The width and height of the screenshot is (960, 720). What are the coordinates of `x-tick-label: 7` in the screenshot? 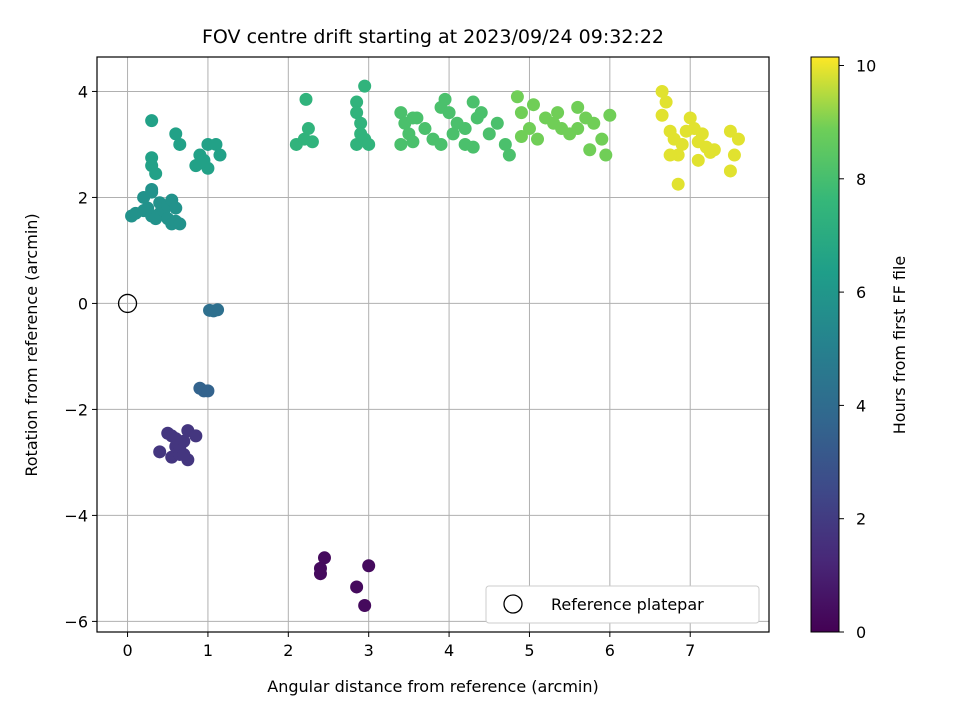 It's located at (690, 650).